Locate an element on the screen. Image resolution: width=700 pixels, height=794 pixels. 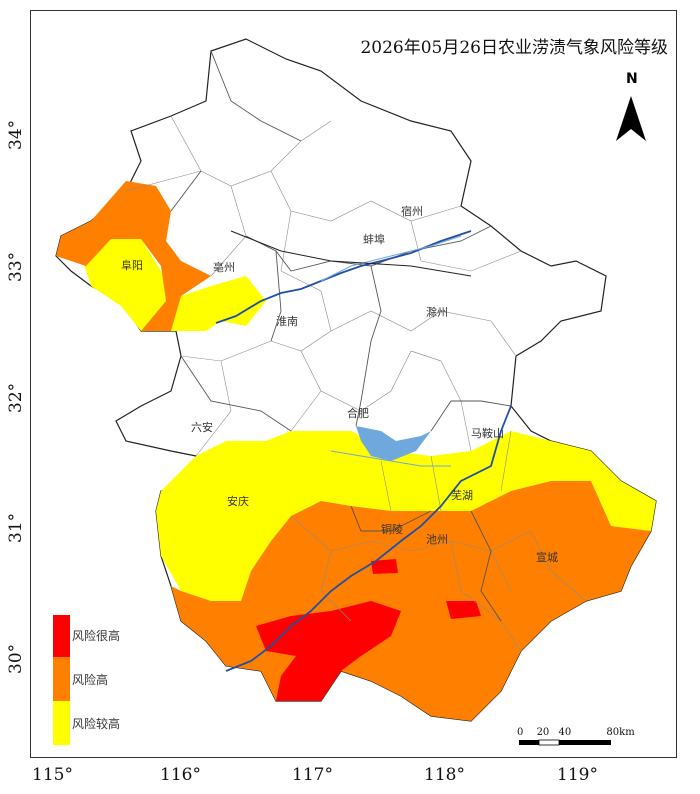
y-axis-label: 30° is located at coordinates (16, 658).